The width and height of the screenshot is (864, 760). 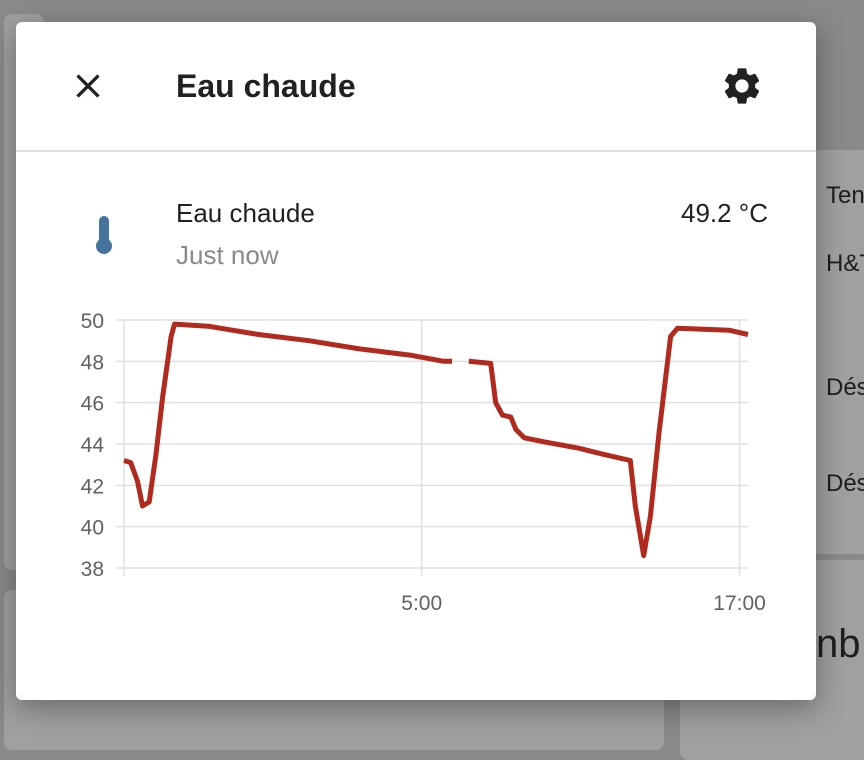 What do you see at coordinates (92, 362) in the screenshot?
I see `y-tick-label: 48` at bounding box center [92, 362].